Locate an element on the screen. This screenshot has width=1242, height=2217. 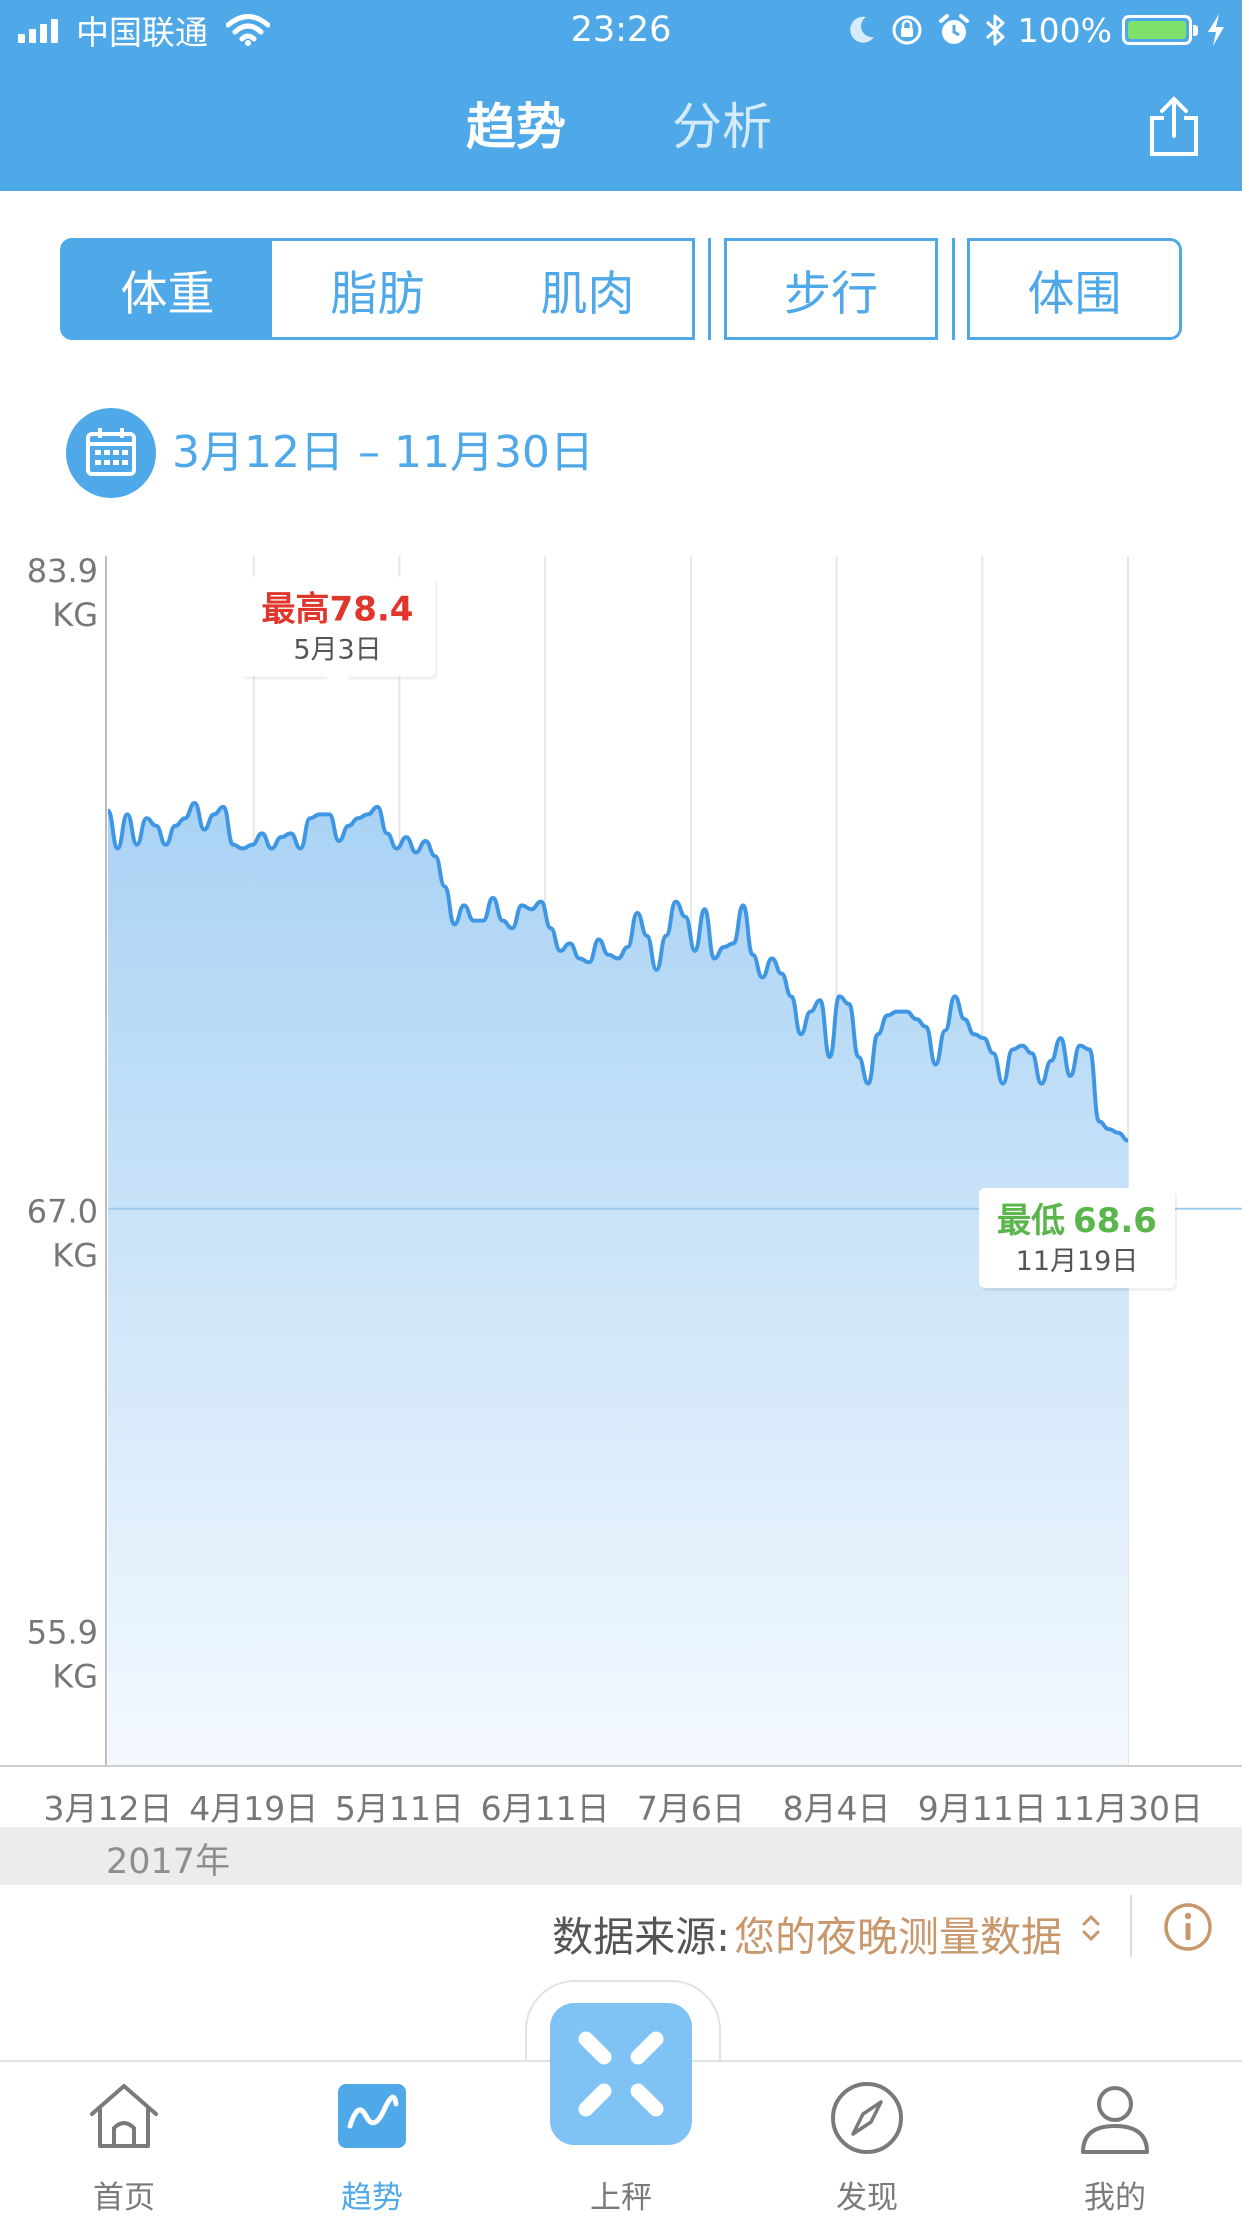
calendar-button is located at coordinates (111, 453).